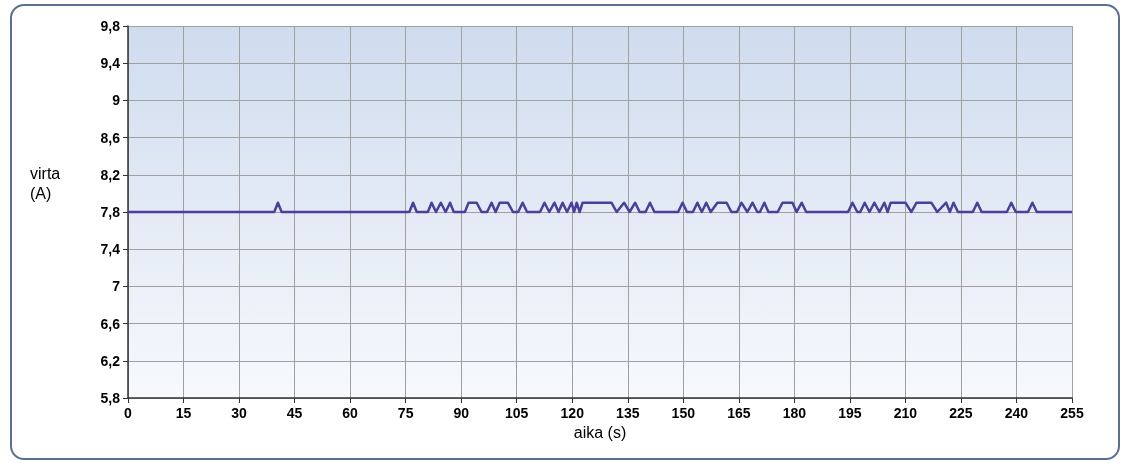 Image resolution: width=1130 pixels, height=463 pixels. I want to click on x-tick-label: 135, so click(628, 413).